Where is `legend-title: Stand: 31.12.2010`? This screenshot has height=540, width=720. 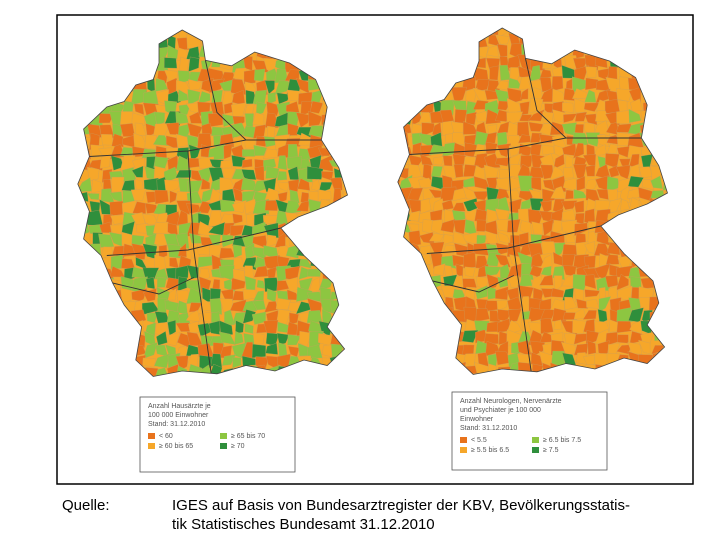 legend-title: Stand: 31.12.2010 is located at coordinates (176, 424).